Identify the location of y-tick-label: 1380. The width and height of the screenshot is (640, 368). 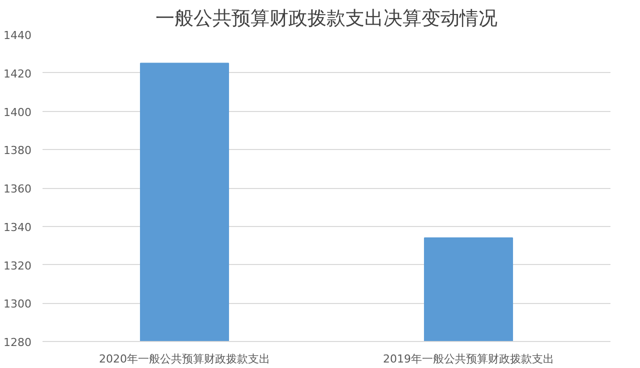
(18, 151).